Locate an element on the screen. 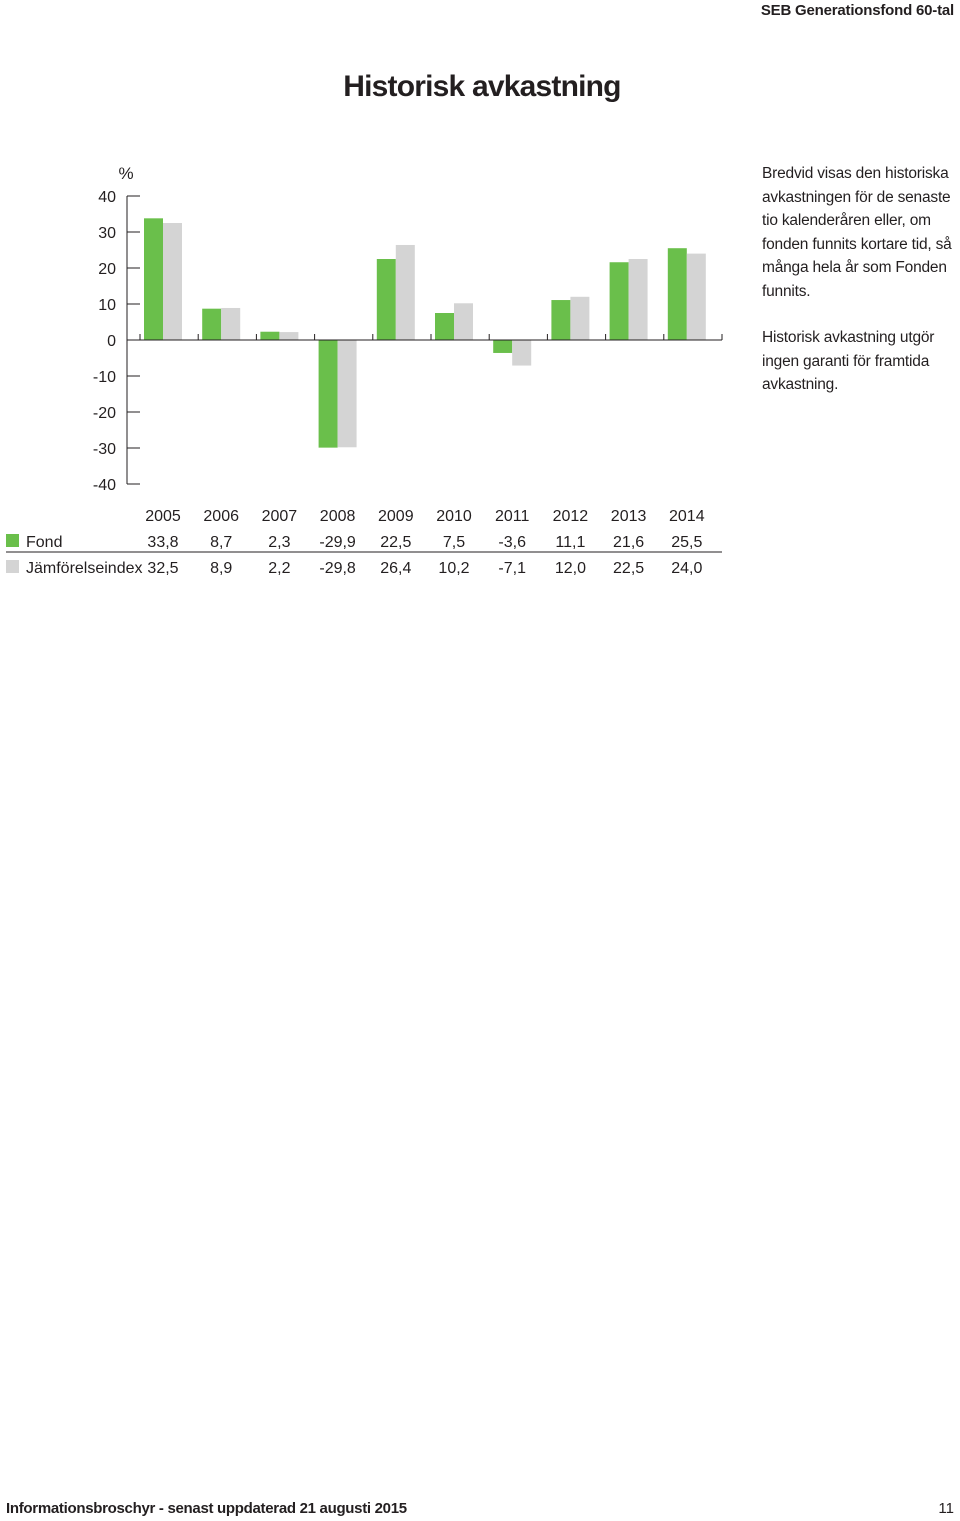 This screenshot has width=960, height=1521. table-year-2014: 2014 is located at coordinates (687, 516).